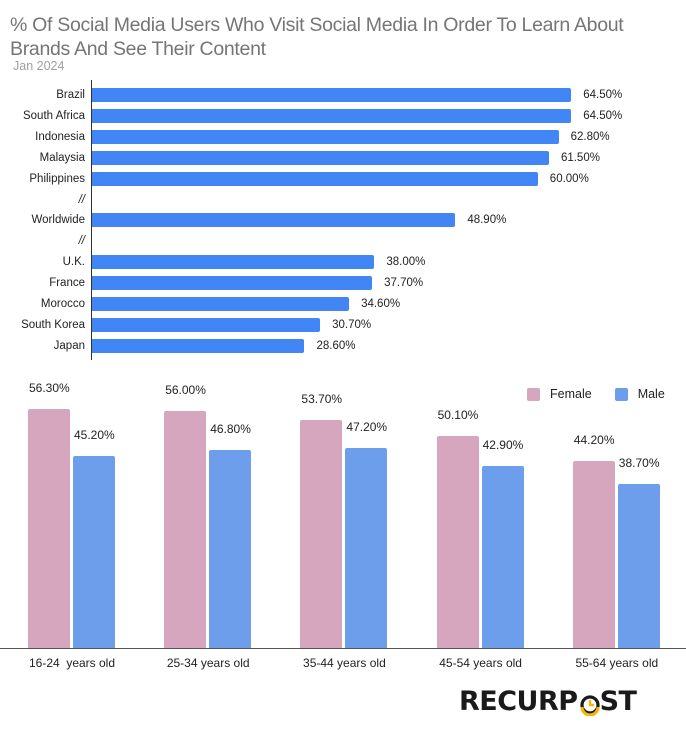 The image size is (686, 743). Describe the element at coordinates (185, 389) in the screenshot. I see `value-label: 56.00%` at that location.